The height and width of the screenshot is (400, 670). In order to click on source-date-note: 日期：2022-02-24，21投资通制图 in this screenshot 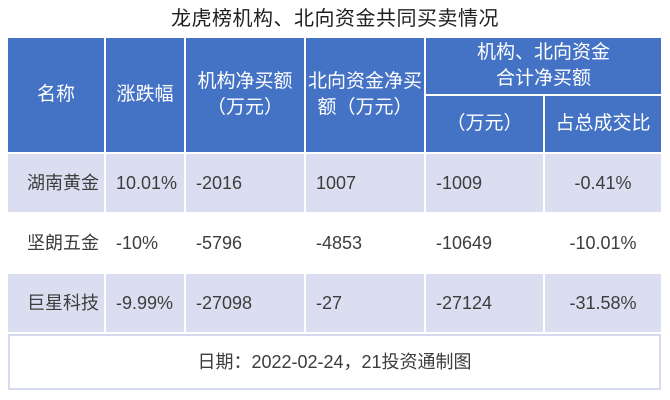, I will do `click(335, 362)`.